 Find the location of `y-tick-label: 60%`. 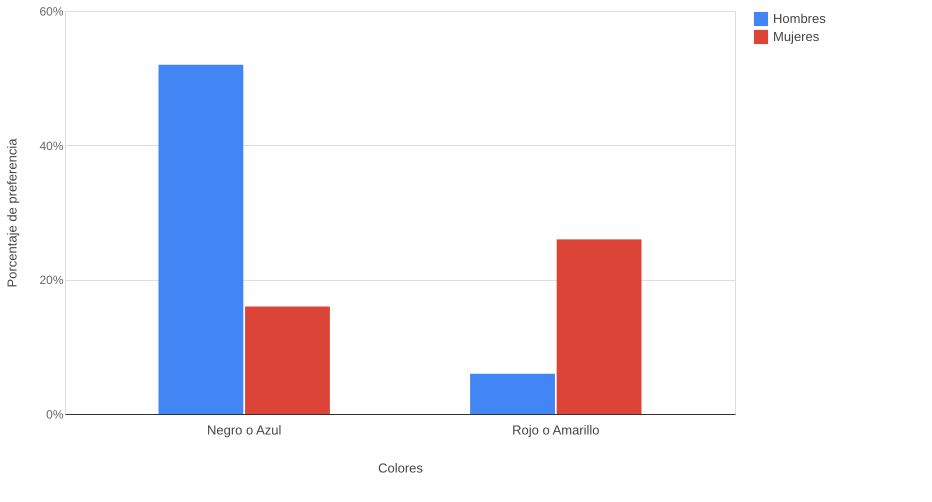

y-tick-label: 60% is located at coordinates (51, 11).